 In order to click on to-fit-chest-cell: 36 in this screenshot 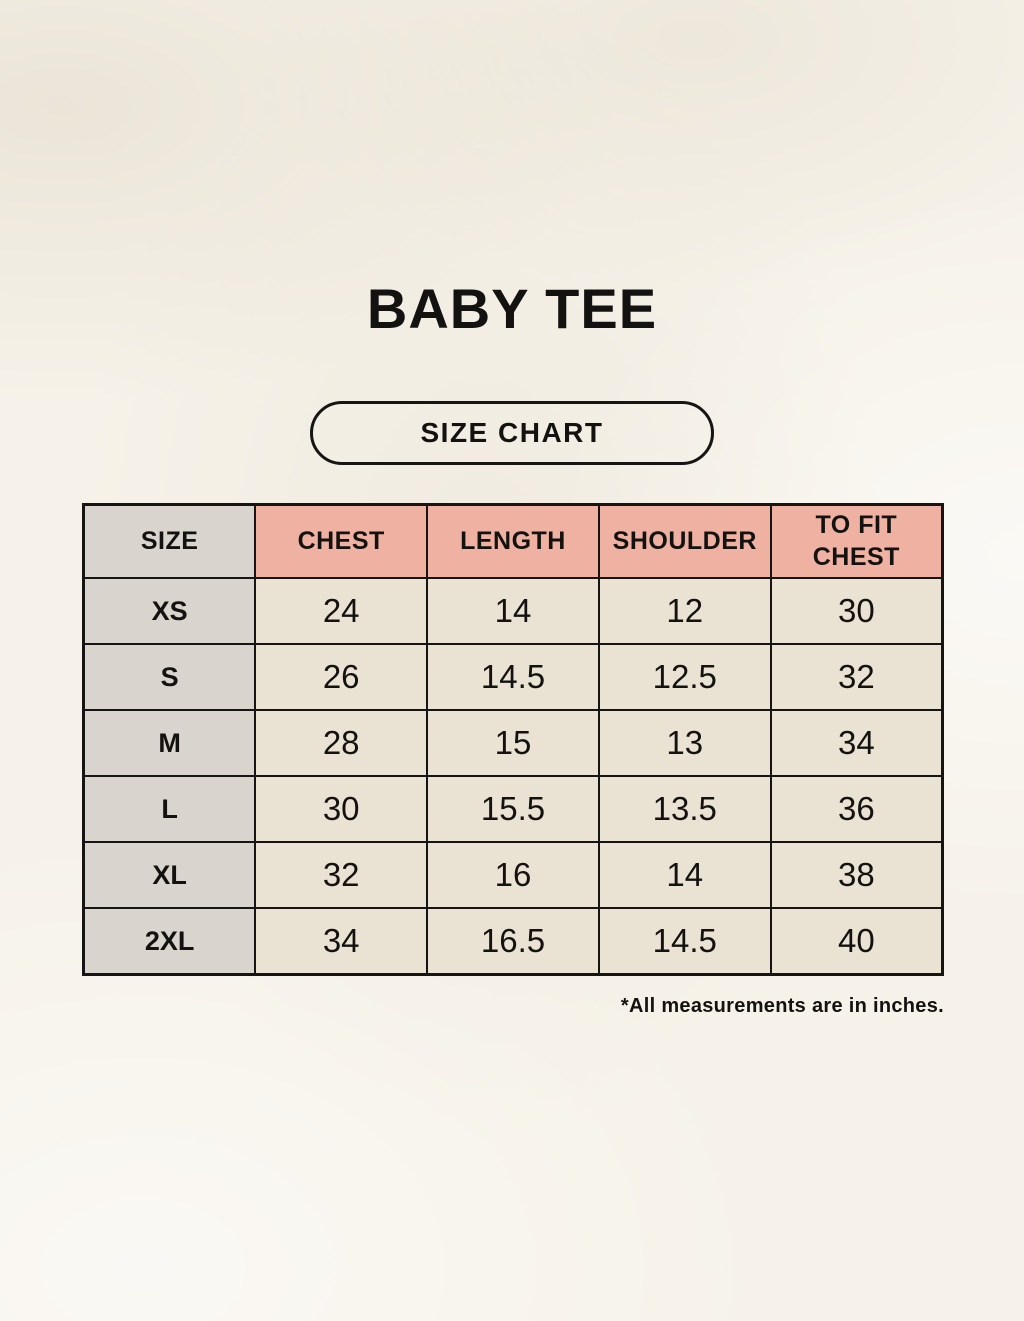, I will do `click(856, 809)`.